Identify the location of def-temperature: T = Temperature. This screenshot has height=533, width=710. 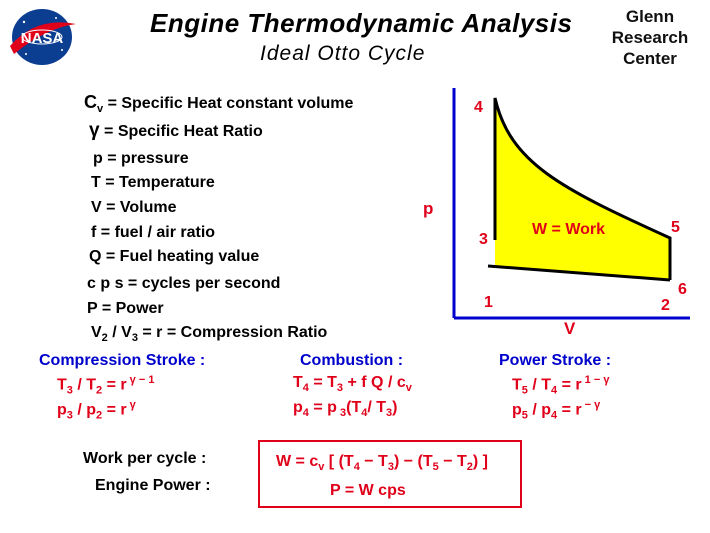
(153, 182).